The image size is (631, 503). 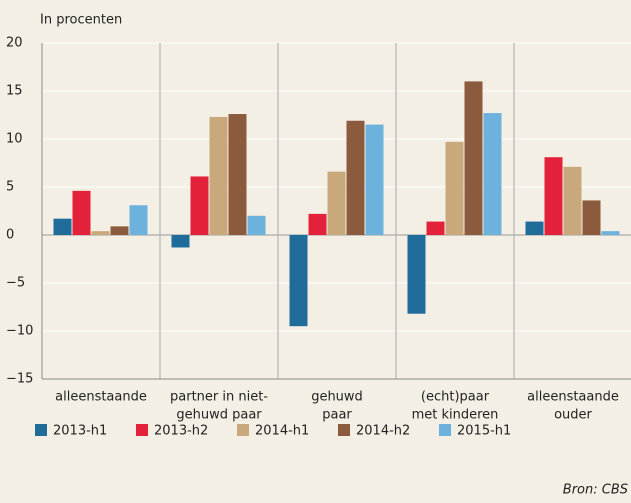 What do you see at coordinates (337, 397) in the screenshot?
I see `x-tick-label: gehuwd` at bounding box center [337, 397].